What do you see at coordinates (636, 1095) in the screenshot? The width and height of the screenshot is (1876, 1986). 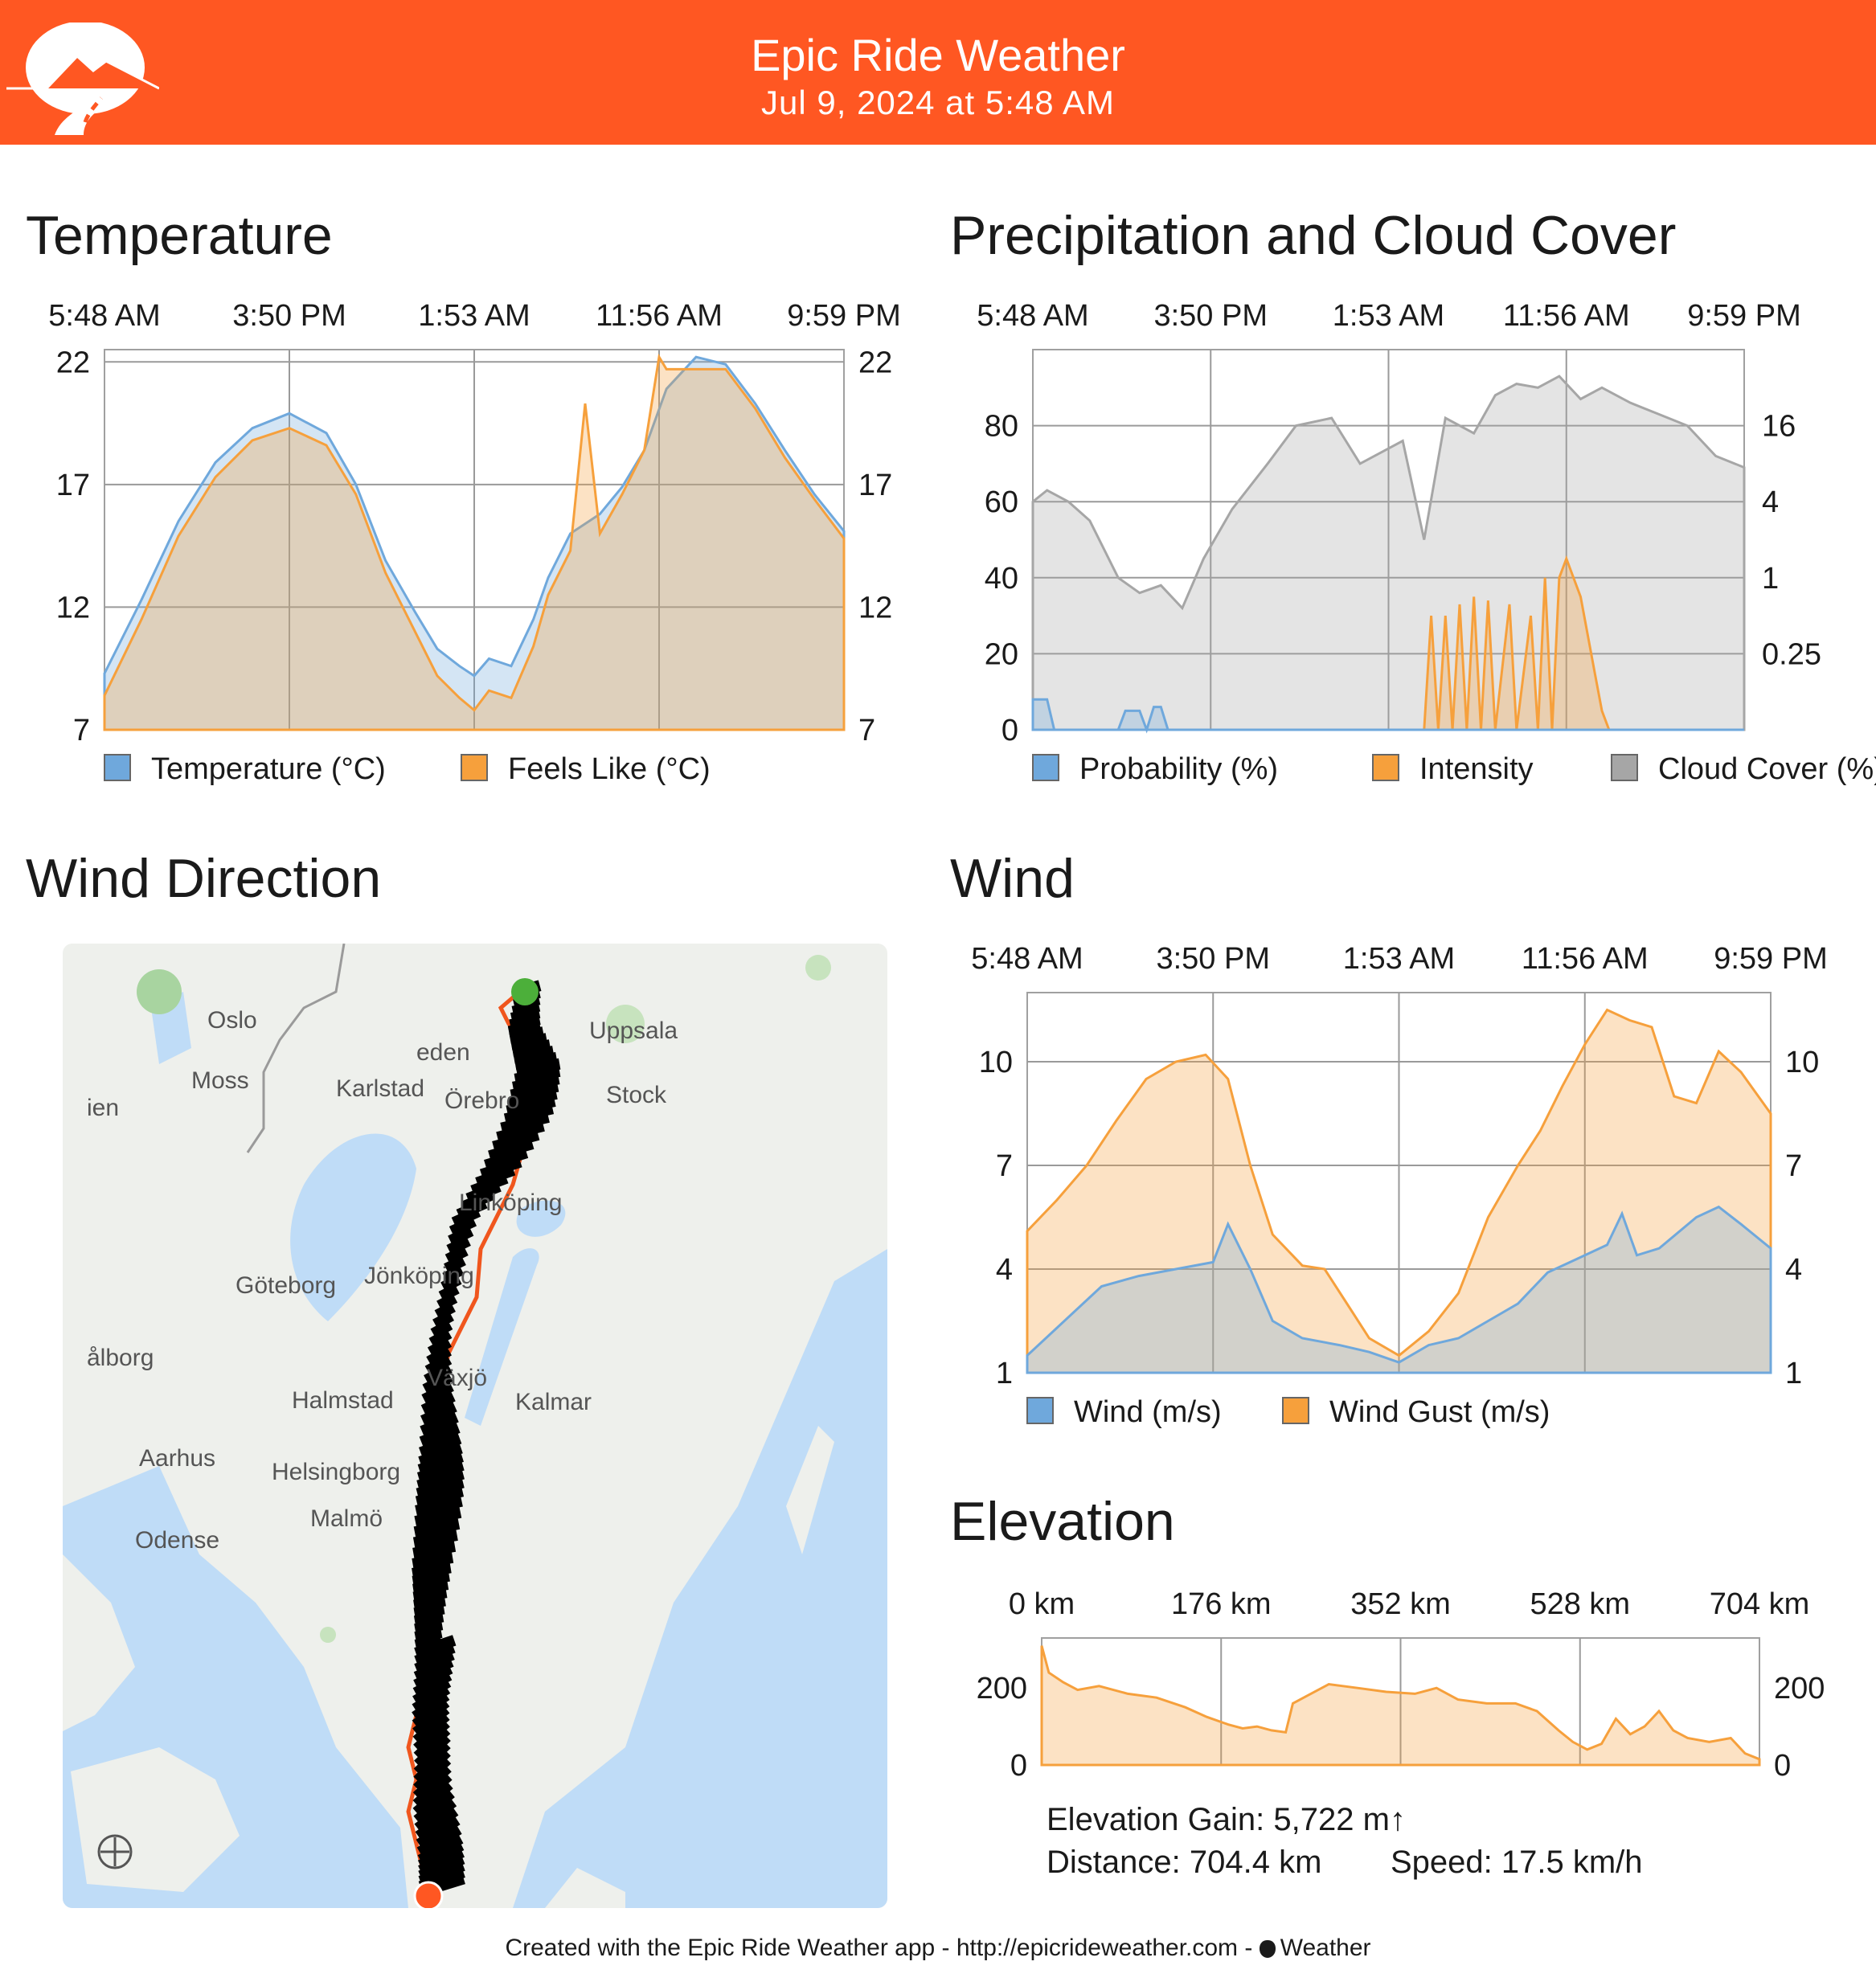 I see `map-place-label: Stock` at bounding box center [636, 1095].